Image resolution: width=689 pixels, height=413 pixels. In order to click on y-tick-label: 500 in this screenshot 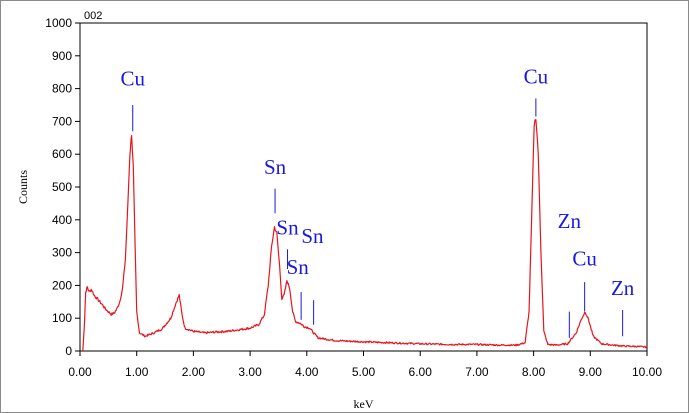, I will do `click(62, 187)`.